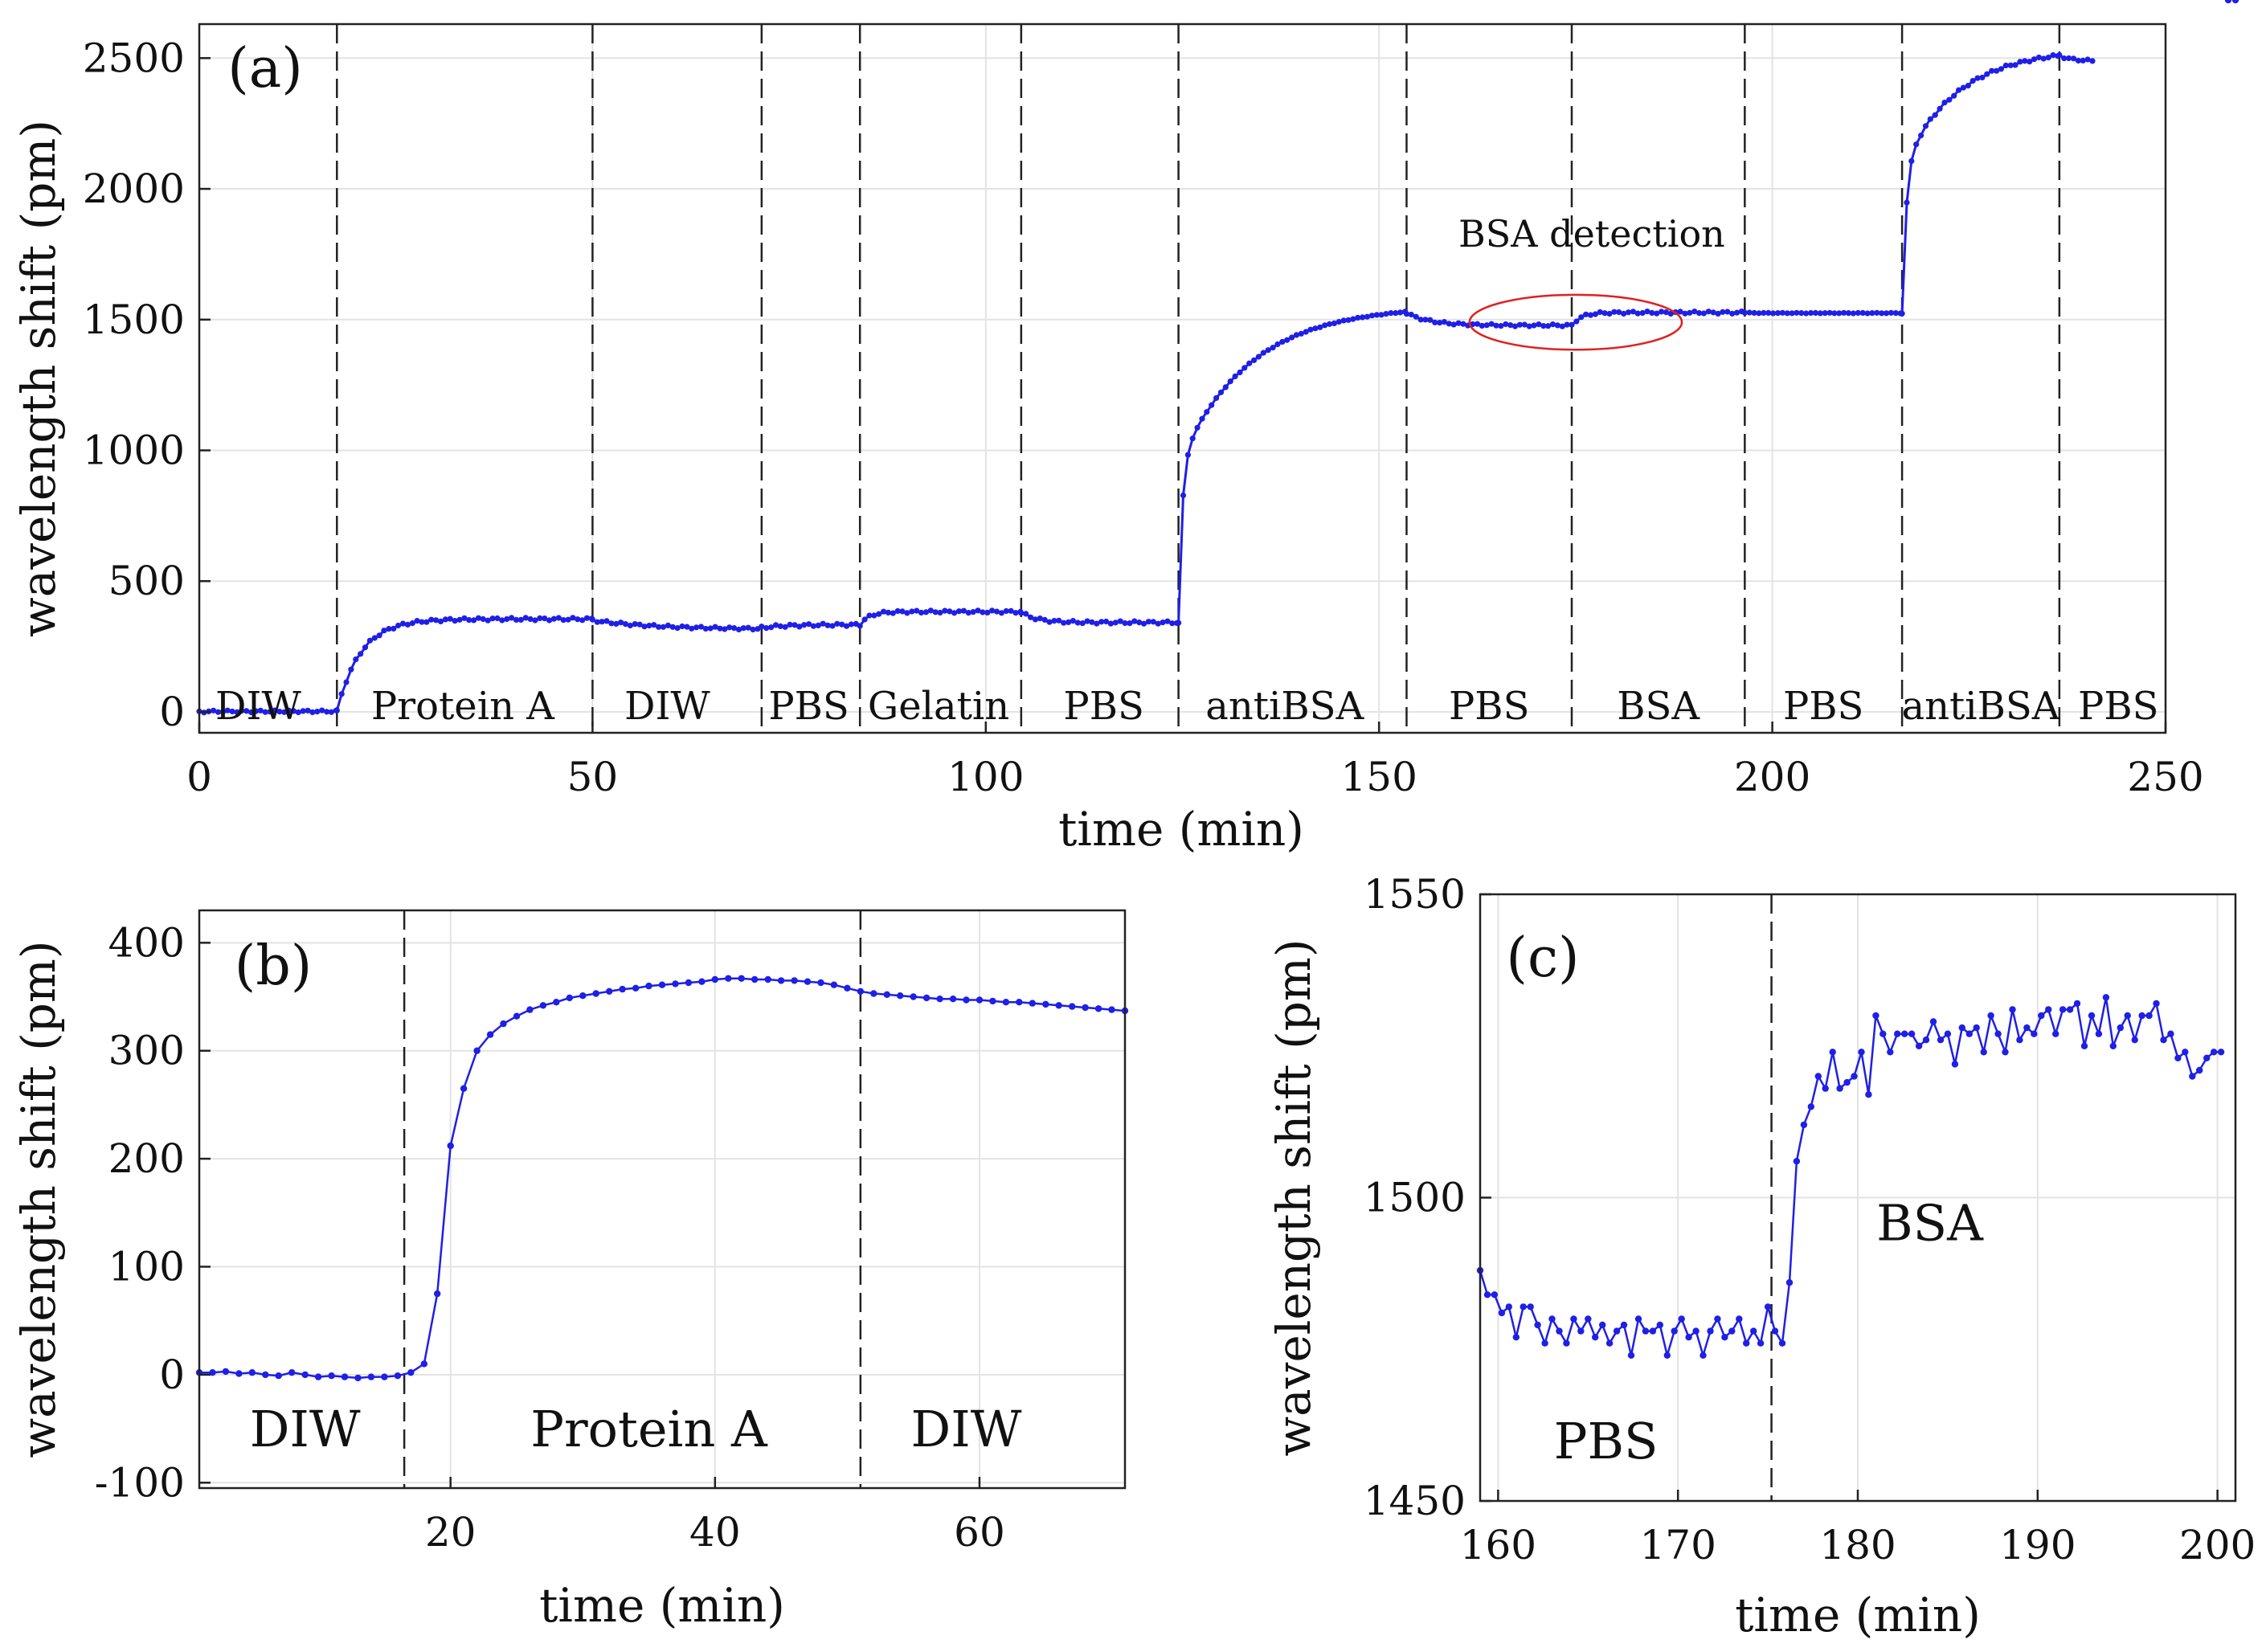 The image size is (2266, 1652). I want to click on region-label: antiBSA, so click(1980, 707).